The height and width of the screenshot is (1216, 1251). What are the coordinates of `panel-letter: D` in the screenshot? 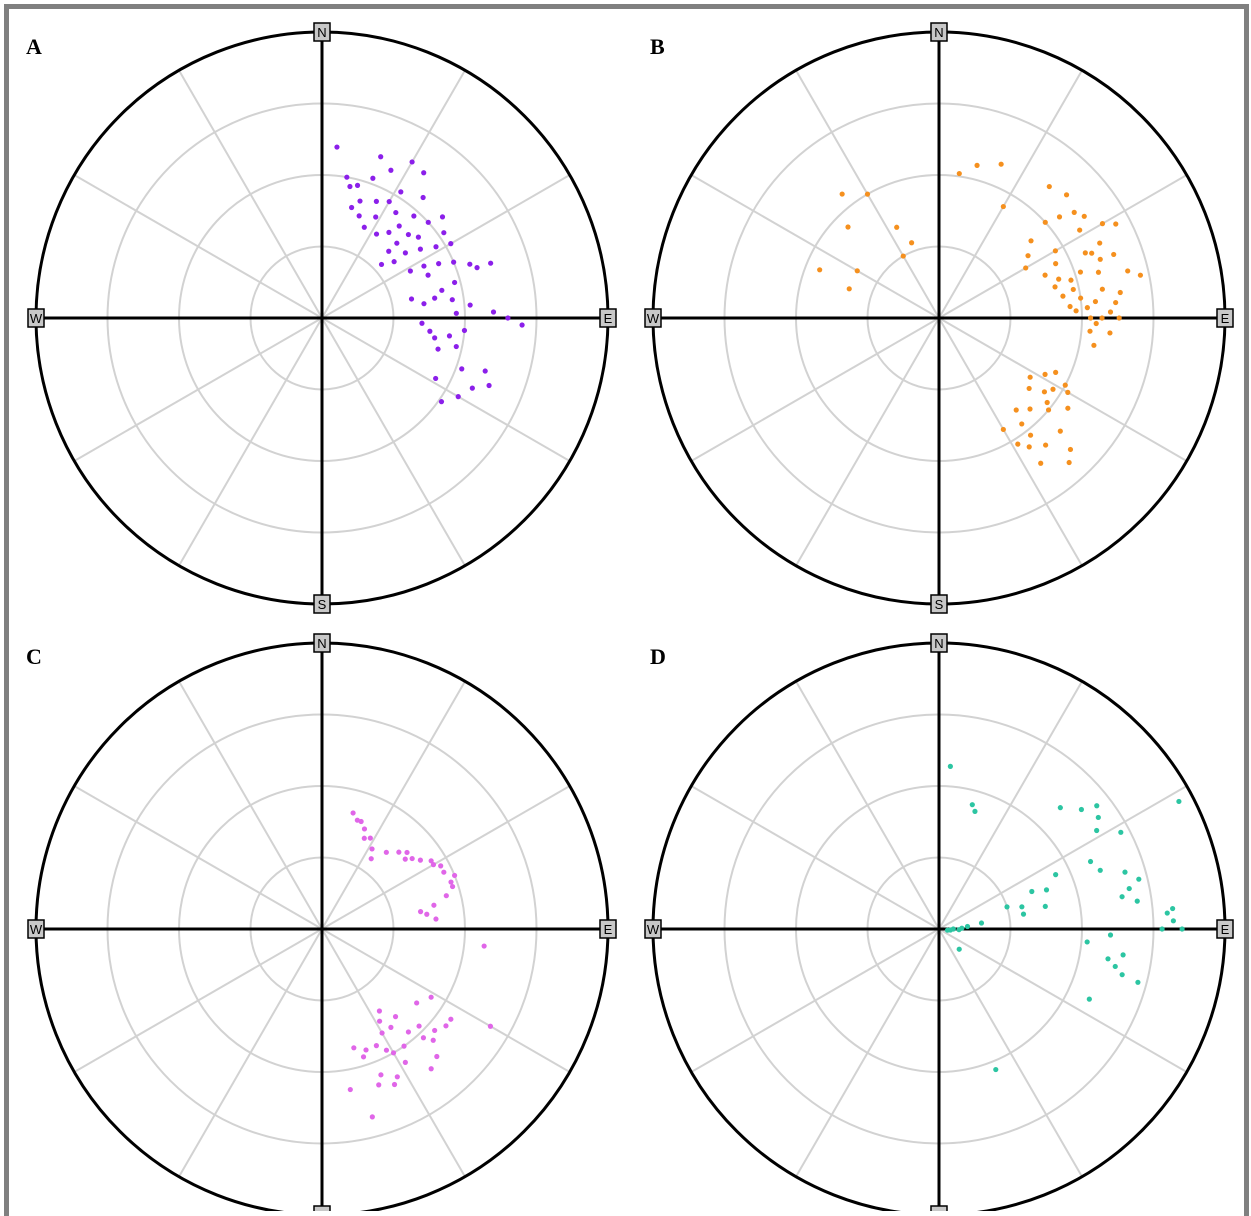 It's located at (658, 656).